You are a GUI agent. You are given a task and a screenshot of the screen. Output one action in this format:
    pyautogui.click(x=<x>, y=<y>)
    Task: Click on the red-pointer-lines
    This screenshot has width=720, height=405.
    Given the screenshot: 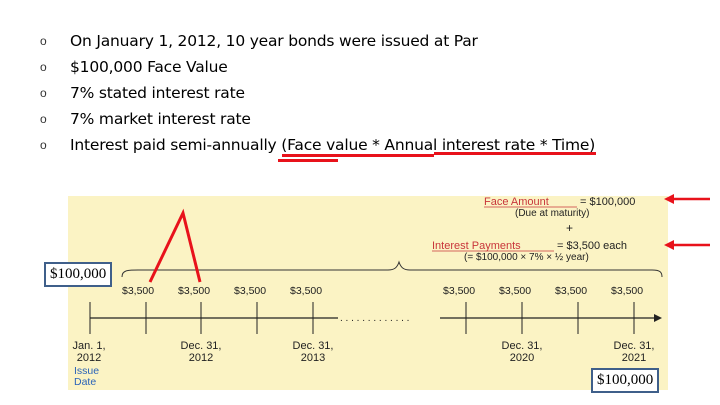 What is the action you would take?
    pyautogui.click(x=175, y=245)
    